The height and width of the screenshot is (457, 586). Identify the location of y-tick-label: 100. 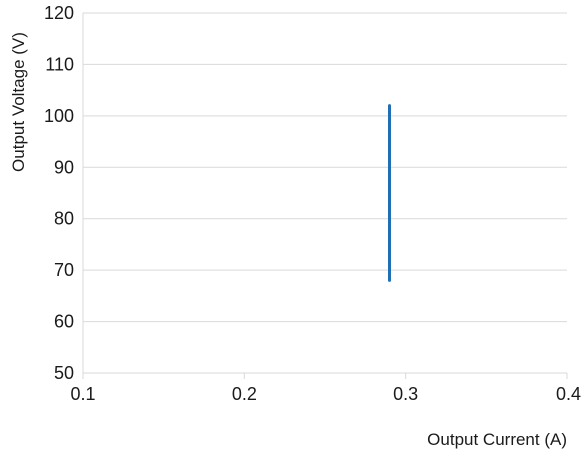
(59, 116).